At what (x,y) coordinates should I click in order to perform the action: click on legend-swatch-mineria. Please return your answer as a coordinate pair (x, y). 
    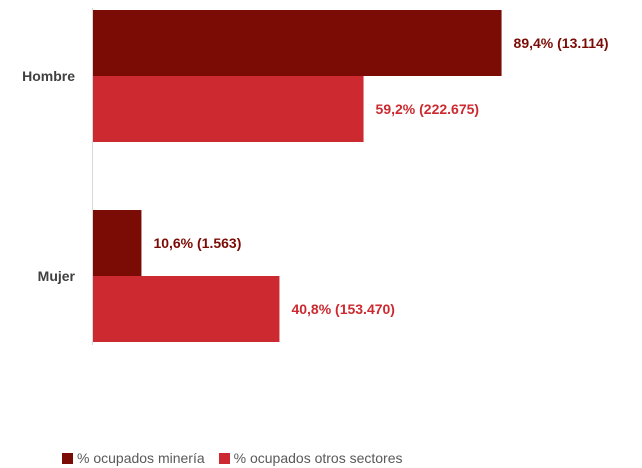
    Looking at the image, I should click on (67, 458).